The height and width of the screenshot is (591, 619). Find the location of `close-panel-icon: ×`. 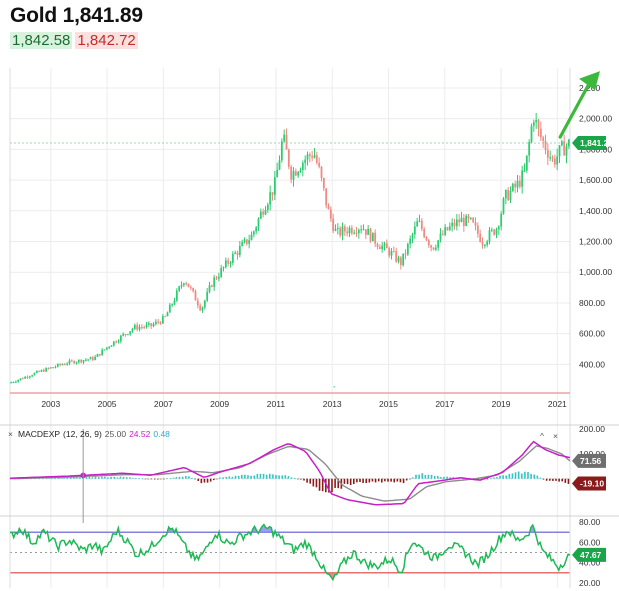

close-panel-icon: × is located at coordinates (555, 436).